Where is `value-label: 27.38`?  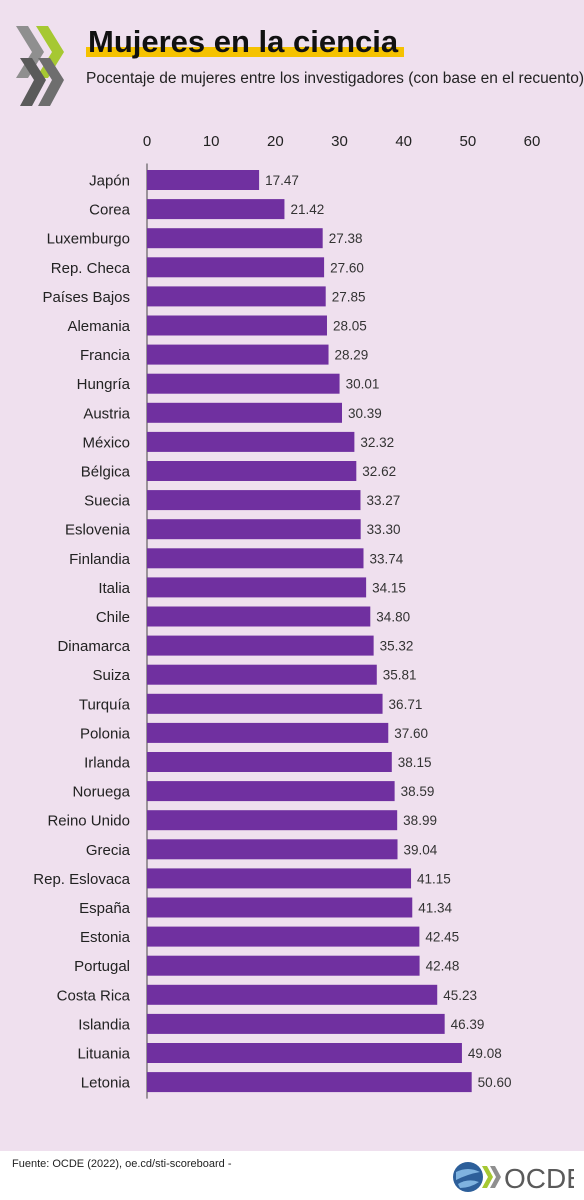 value-label: 27.38 is located at coordinates (346, 238).